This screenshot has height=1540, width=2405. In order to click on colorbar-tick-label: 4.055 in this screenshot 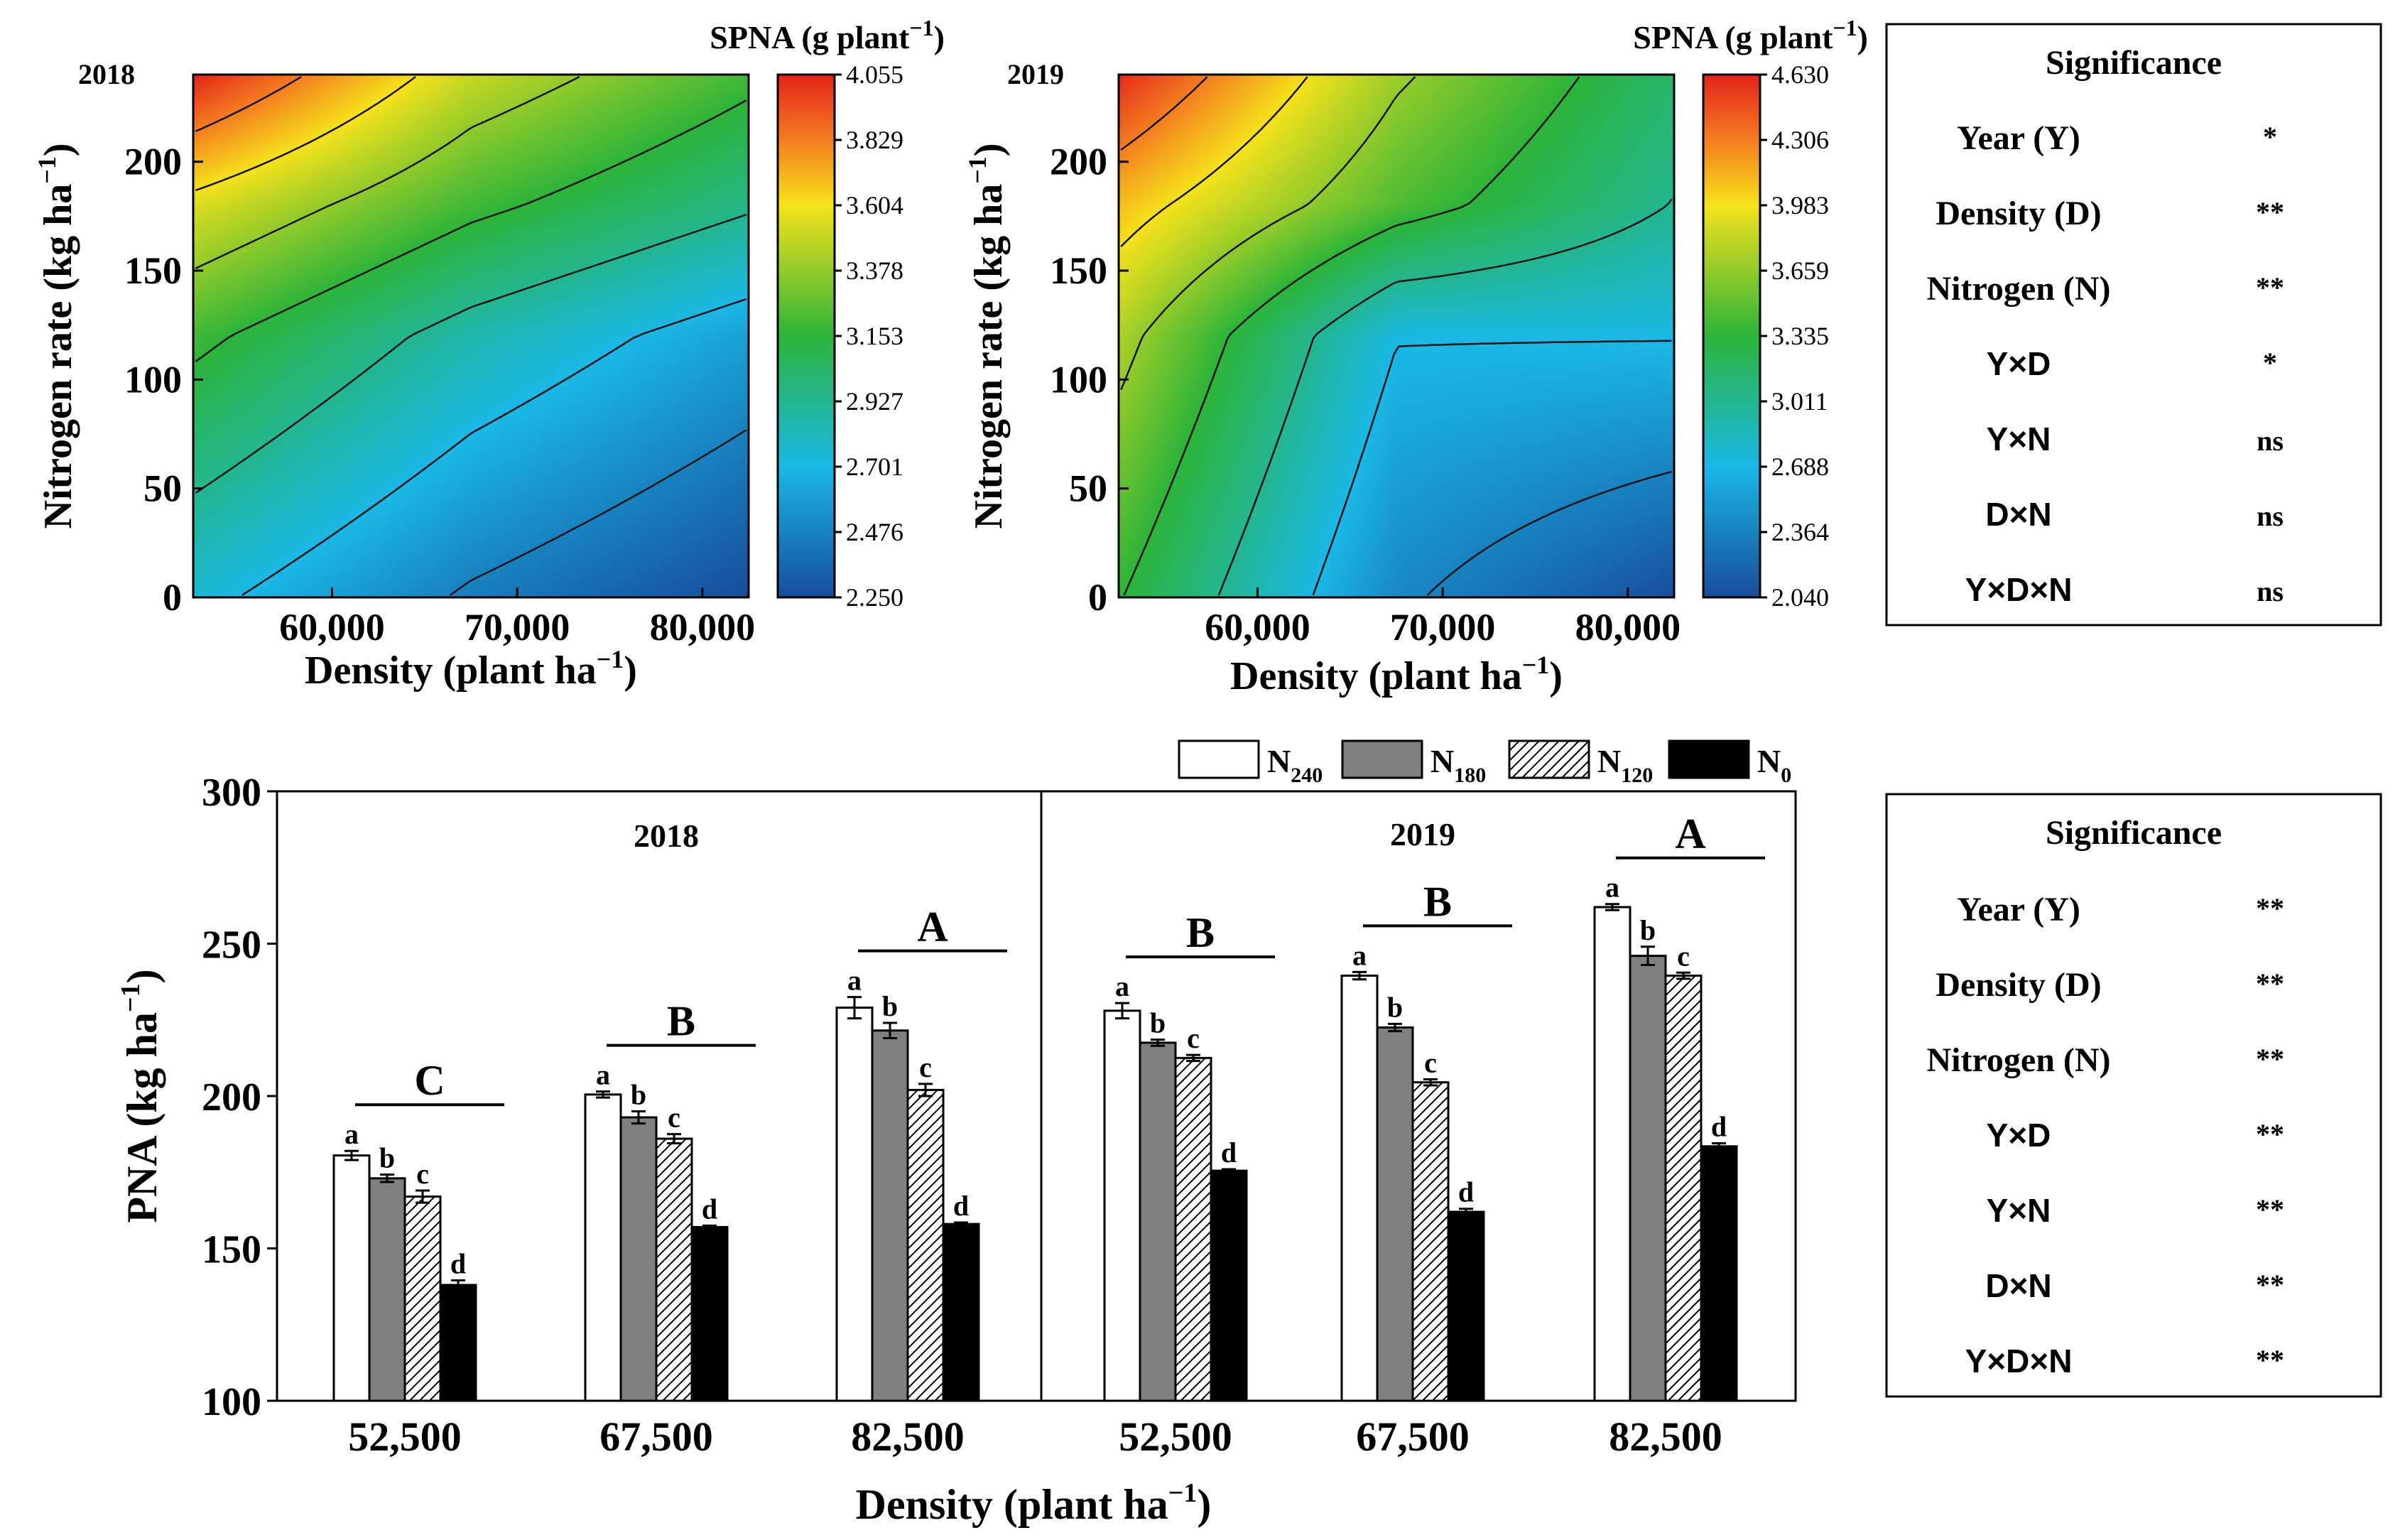, I will do `click(874, 74)`.